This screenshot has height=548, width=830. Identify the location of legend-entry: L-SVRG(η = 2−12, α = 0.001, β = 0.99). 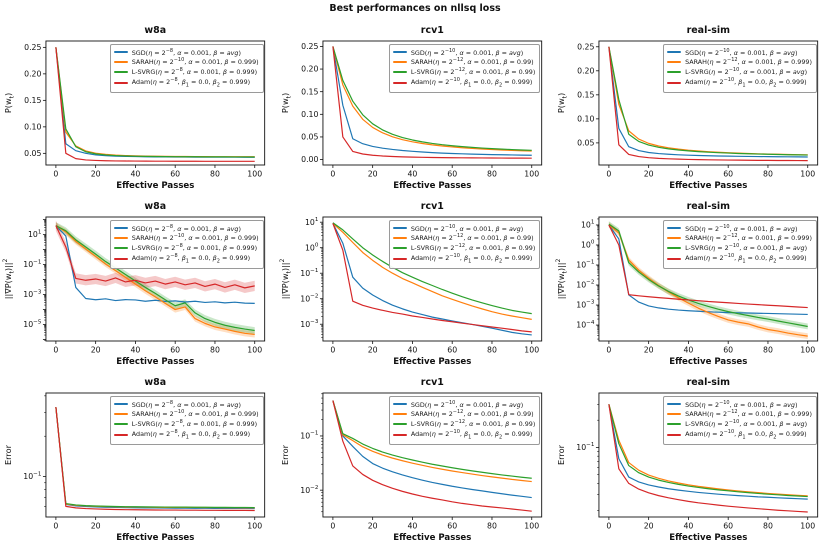
(464, 72).